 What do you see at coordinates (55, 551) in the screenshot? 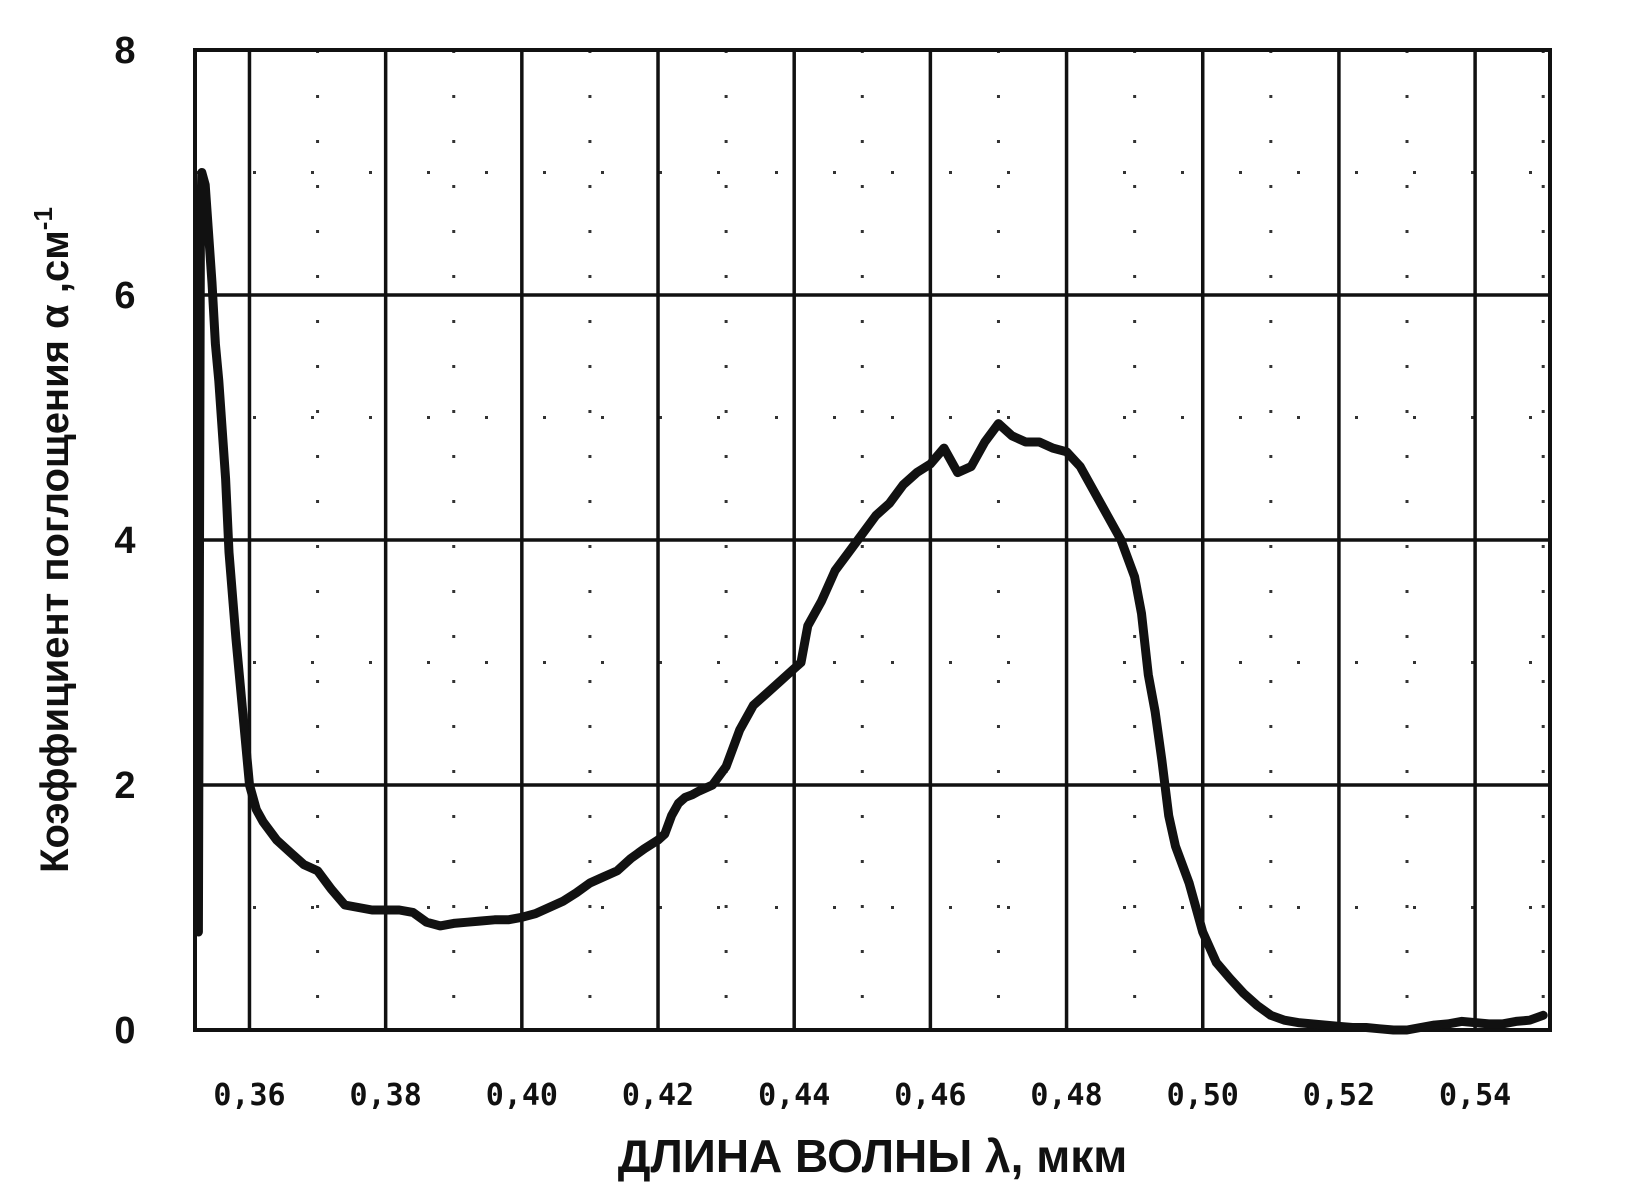
I see `y-axis-title-text: Коэффициент поглощения α ,см` at bounding box center [55, 551].